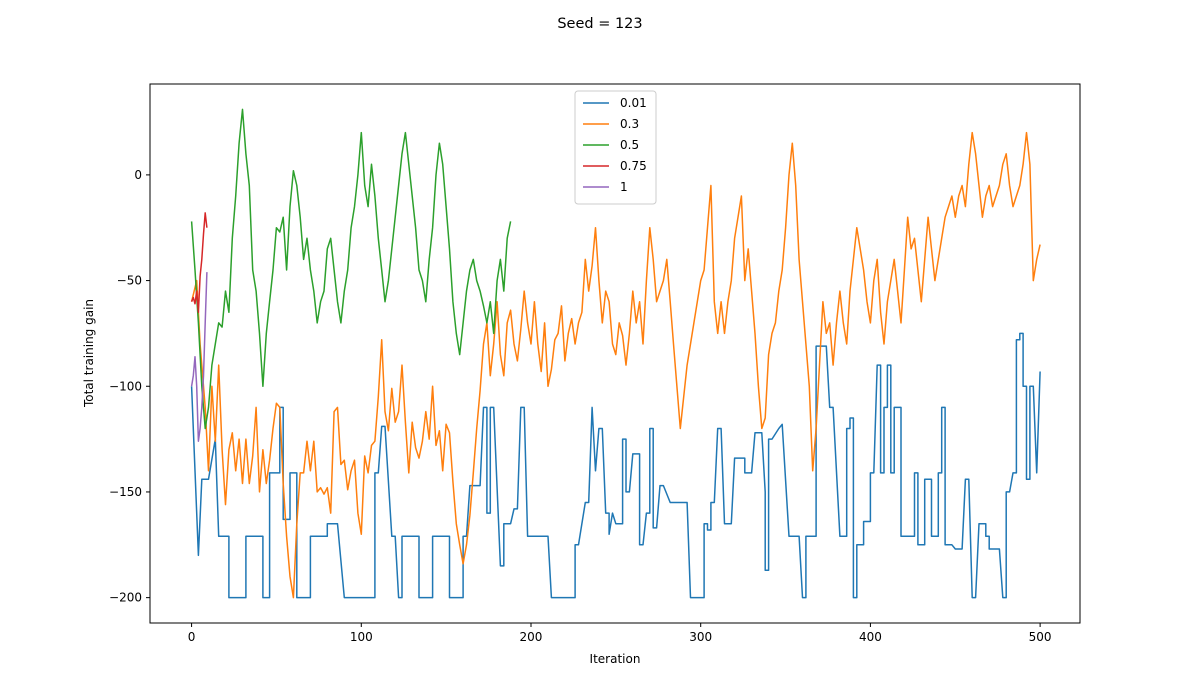  Describe the element at coordinates (870, 637) in the screenshot. I see `x-tick-label: 400` at that location.